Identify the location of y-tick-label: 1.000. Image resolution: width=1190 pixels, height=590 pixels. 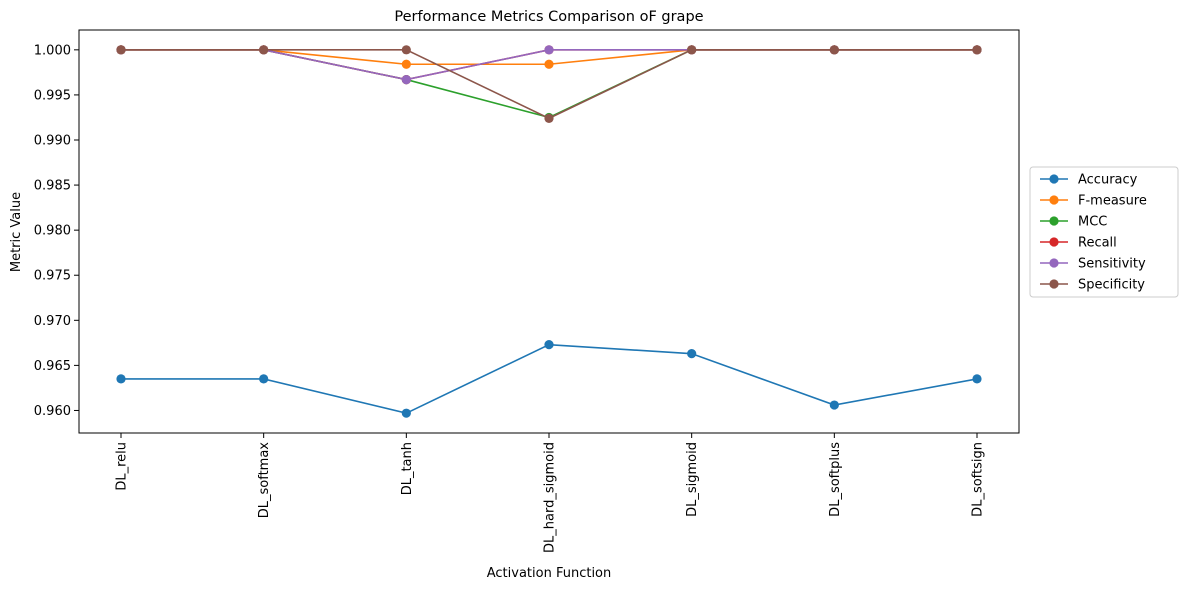
(52, 50).